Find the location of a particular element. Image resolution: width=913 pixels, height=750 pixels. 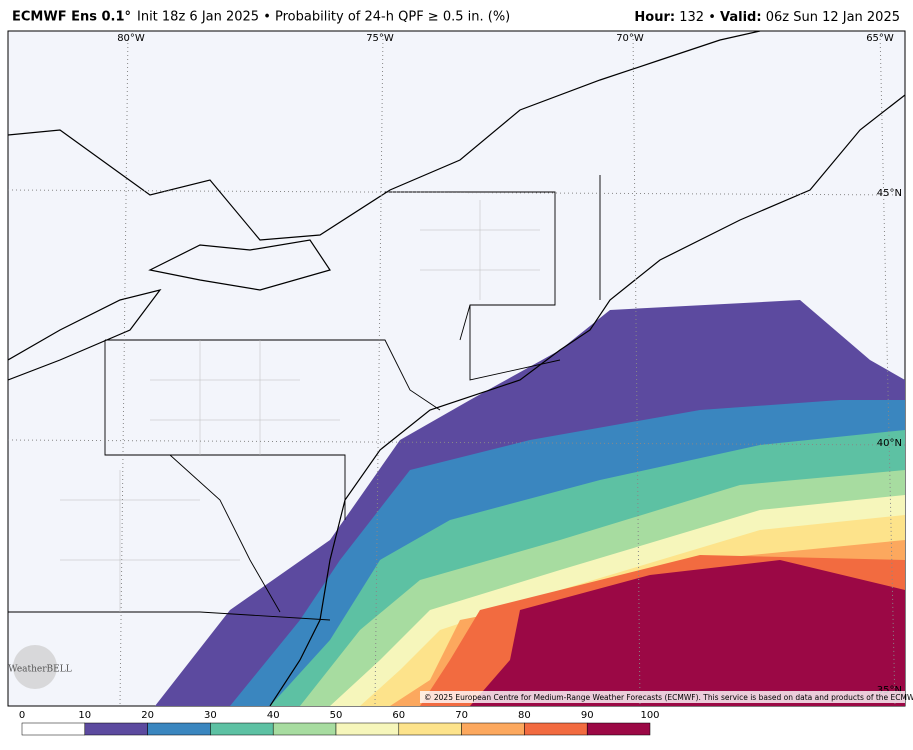

colorbar-tick-label: 20 is located at coordinates (147, 715).